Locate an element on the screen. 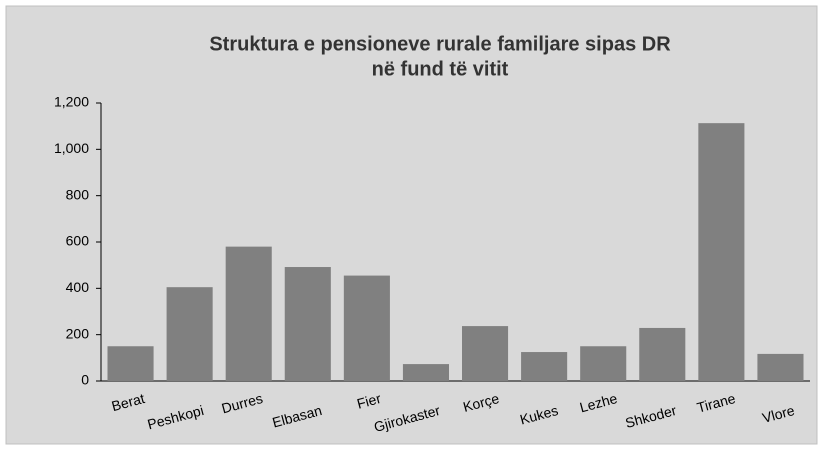  y-tick-label: 200 is located at coordinates (78, 333).